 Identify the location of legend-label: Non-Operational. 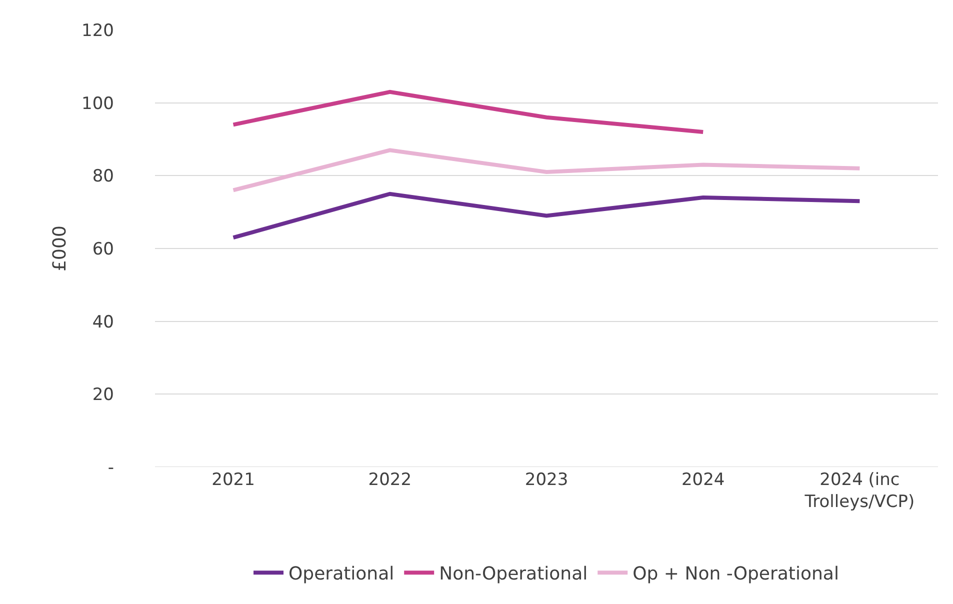
(513, 574).